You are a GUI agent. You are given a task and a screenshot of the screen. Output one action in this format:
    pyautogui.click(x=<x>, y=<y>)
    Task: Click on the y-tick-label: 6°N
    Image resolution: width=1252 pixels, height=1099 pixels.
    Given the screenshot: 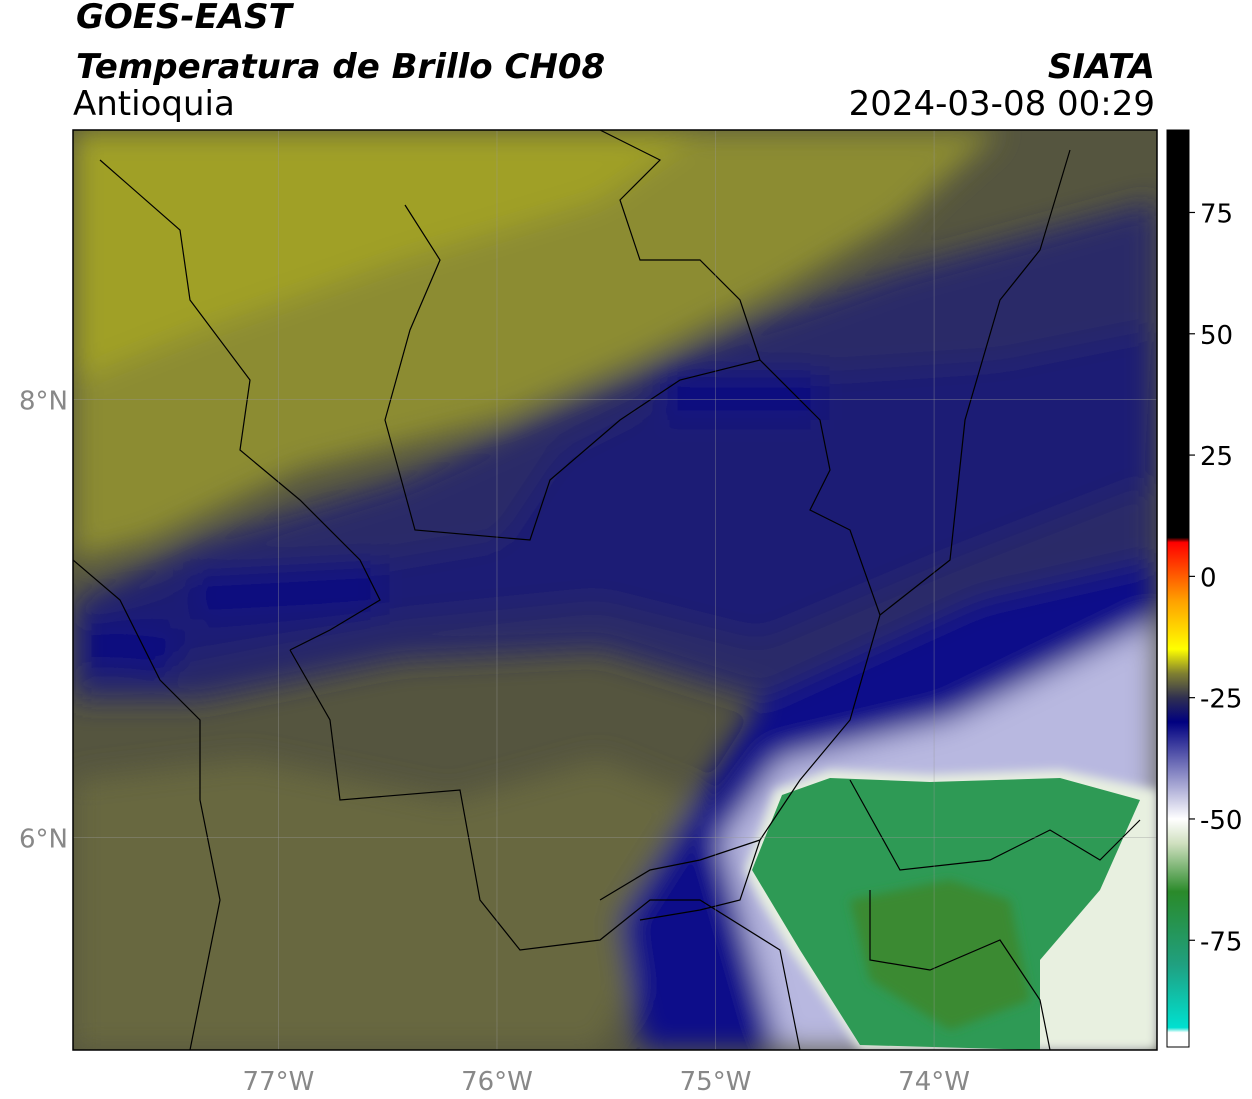 What is the action you would take?
    pyautogui.click(x=43, y=840)
    